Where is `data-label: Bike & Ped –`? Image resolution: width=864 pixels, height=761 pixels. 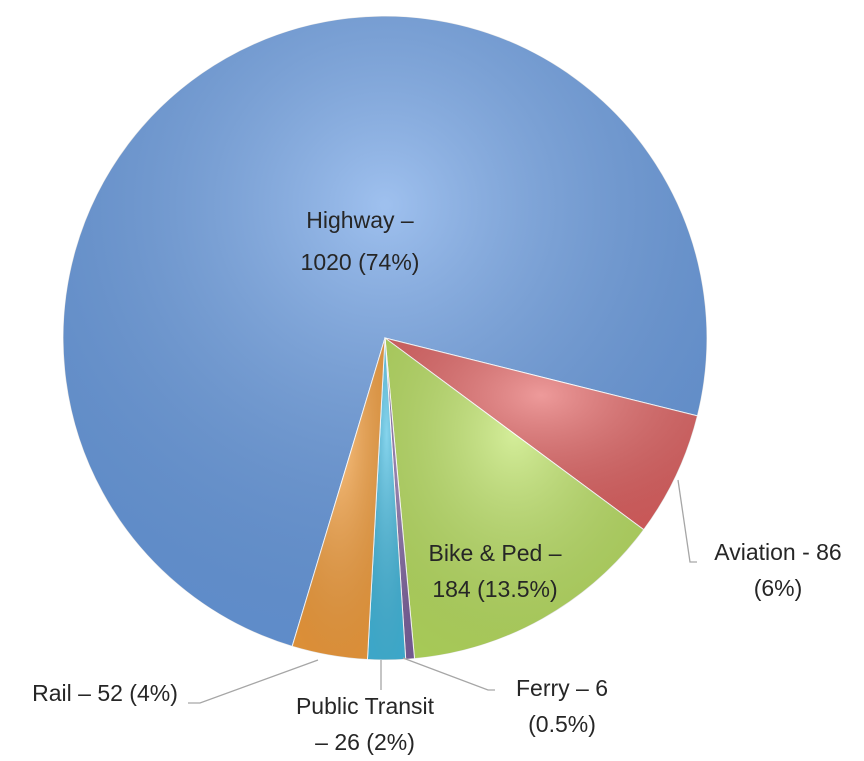
data-label: Bike & Ped – is located at coordinates (495, 553).